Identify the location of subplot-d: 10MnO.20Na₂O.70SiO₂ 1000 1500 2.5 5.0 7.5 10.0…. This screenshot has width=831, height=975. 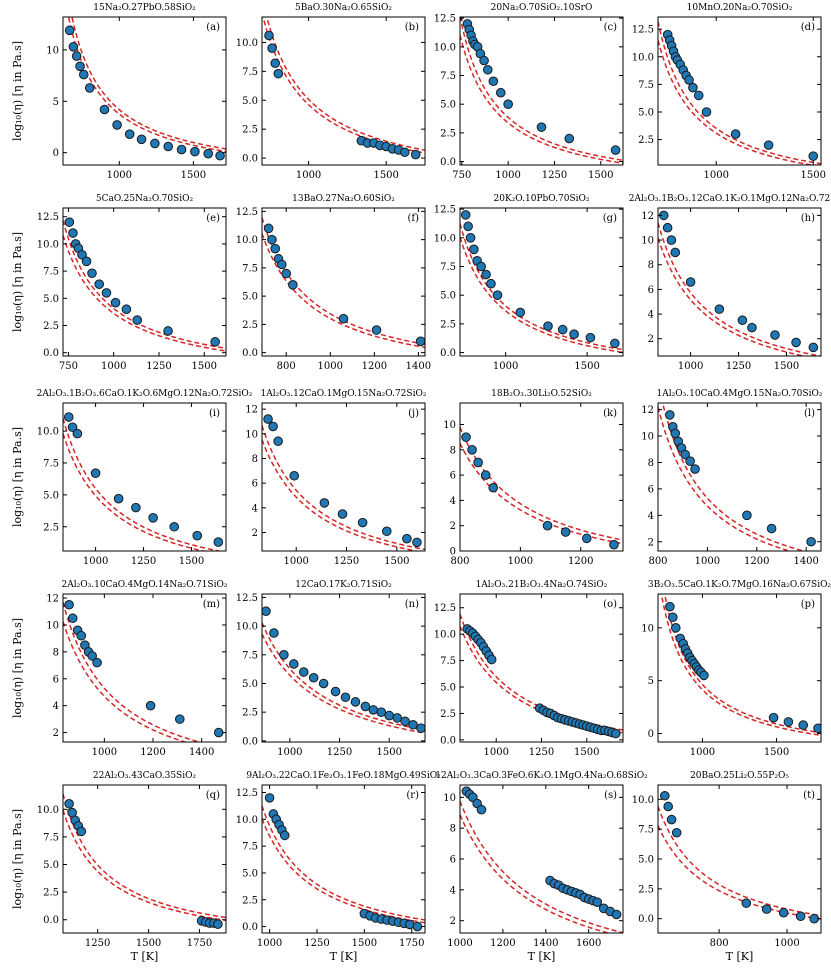
(729, 92).